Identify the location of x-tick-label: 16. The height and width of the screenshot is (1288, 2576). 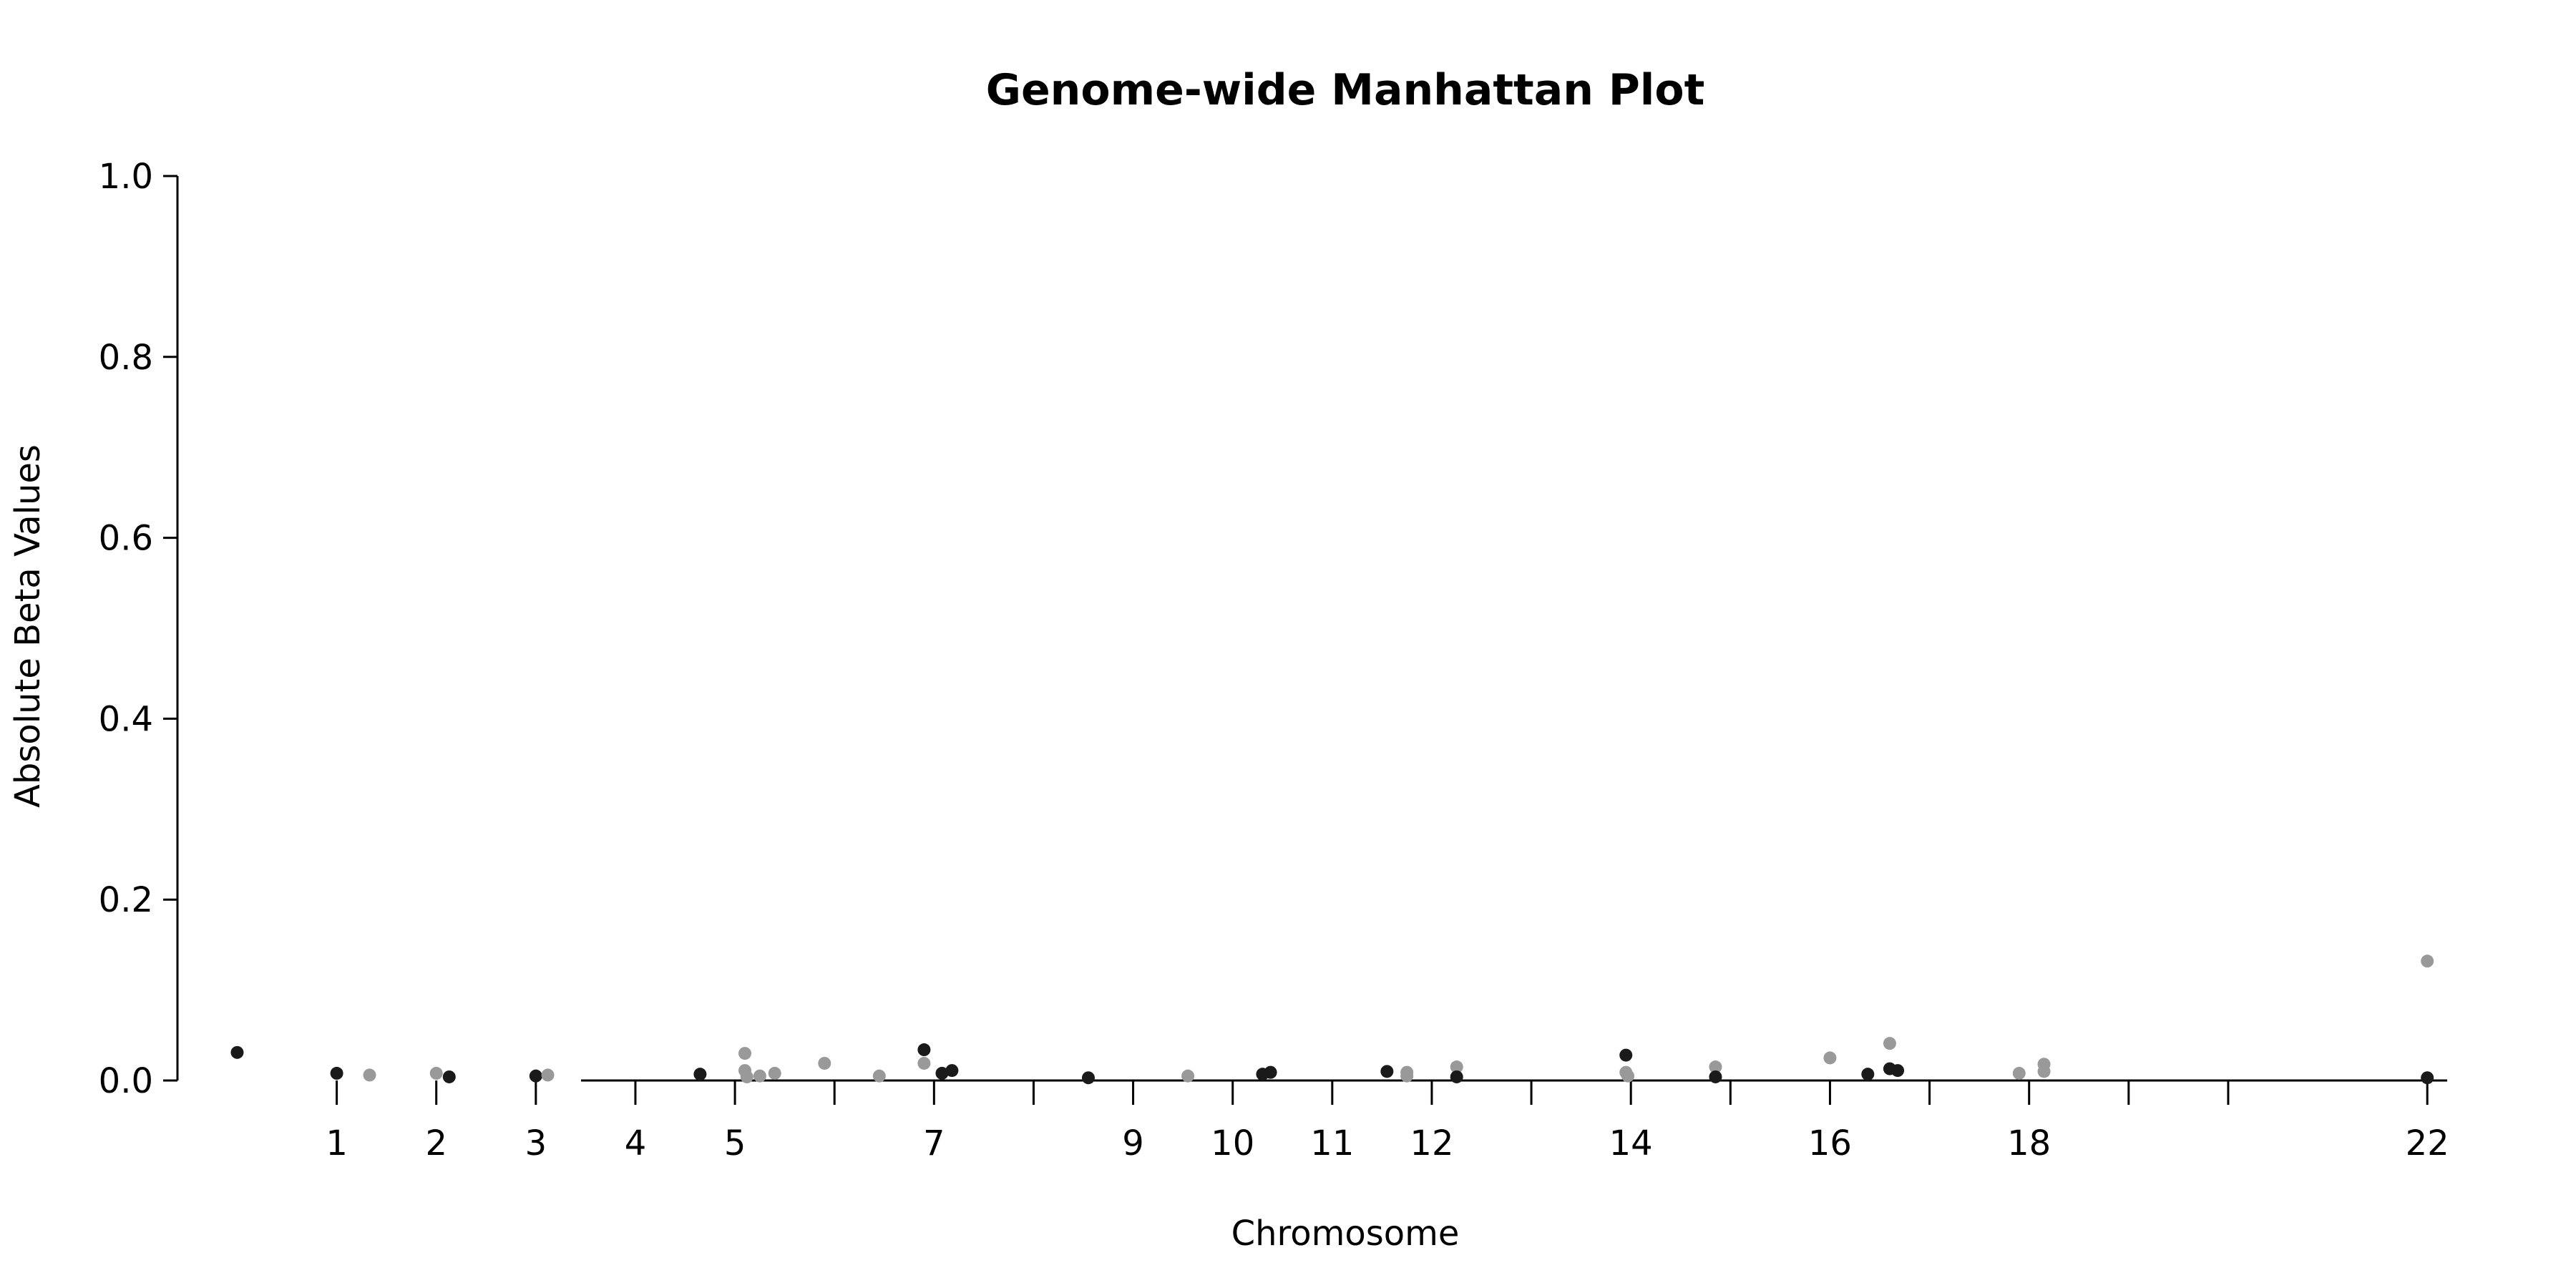
(1830, 1143).